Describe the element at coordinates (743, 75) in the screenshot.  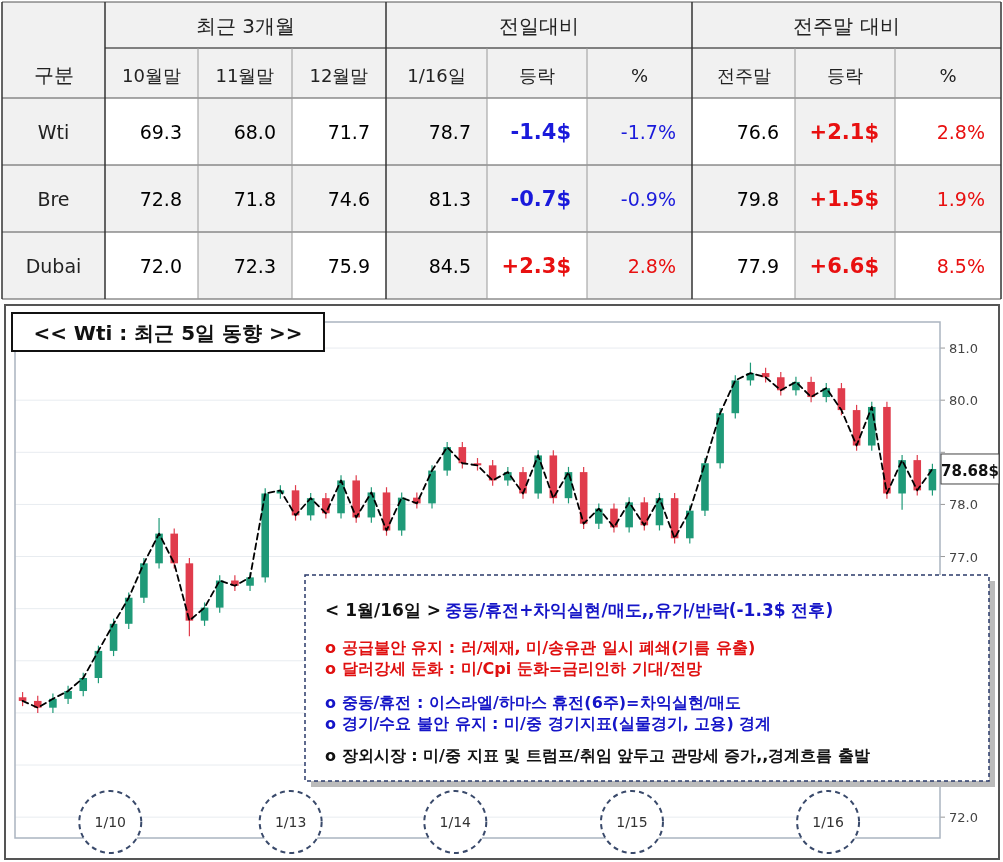
I see `category-label: 전주말` at that location.